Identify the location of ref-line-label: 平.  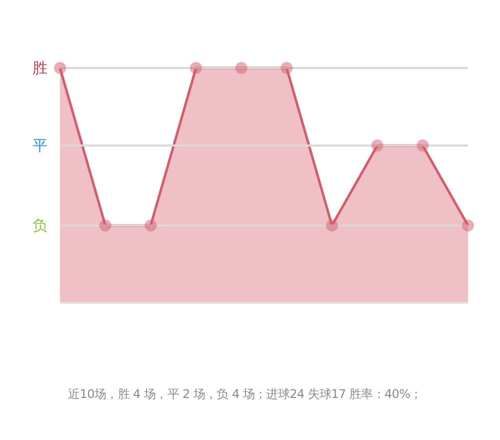
(40, 145).